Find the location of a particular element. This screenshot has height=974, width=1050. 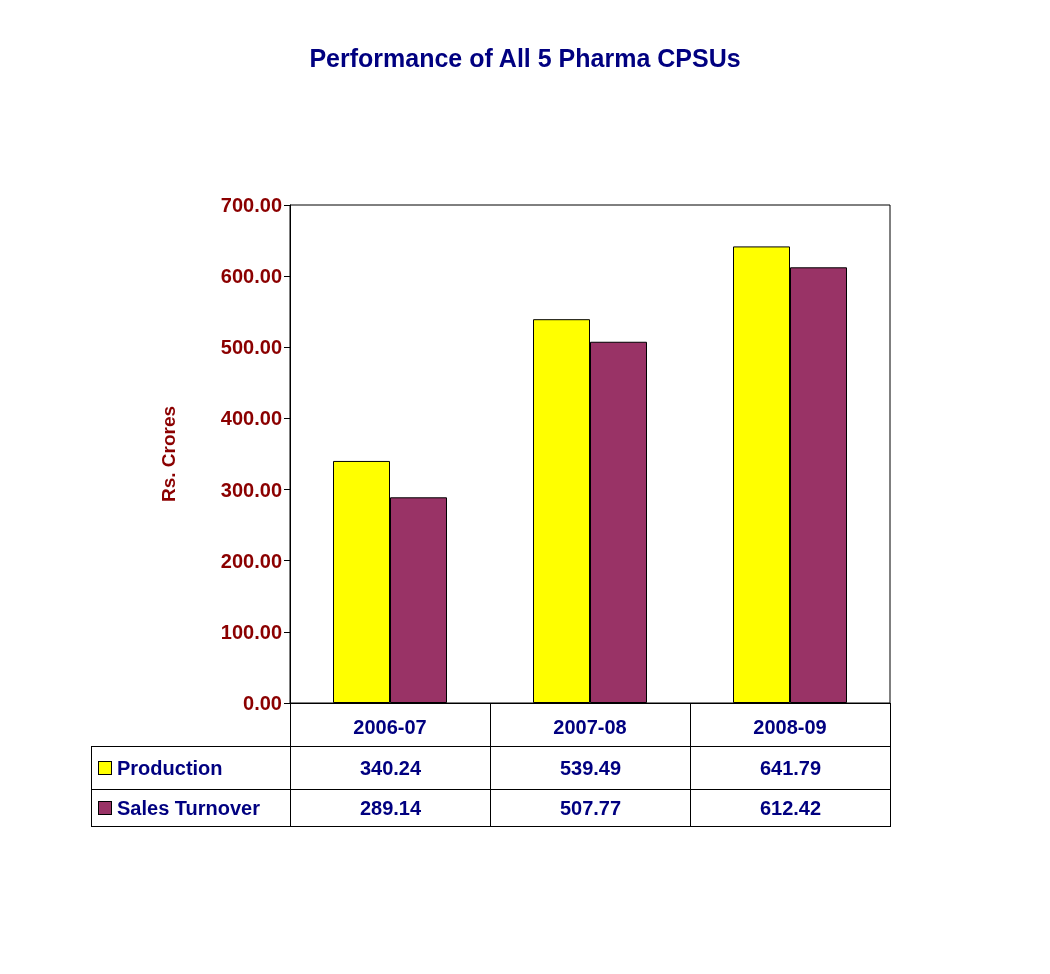

y-tick-label: 500.00 is located at coordinates (251, 347).